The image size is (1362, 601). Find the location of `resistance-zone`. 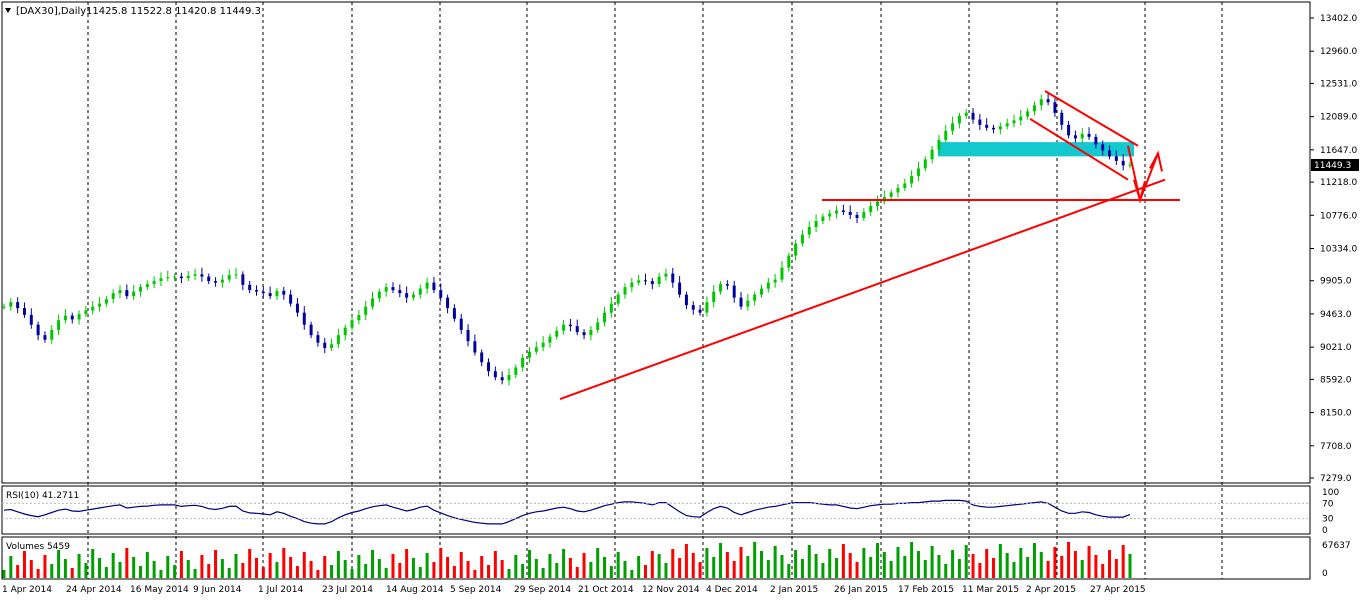

resistance-zone is located at coordinates (1036, 149).